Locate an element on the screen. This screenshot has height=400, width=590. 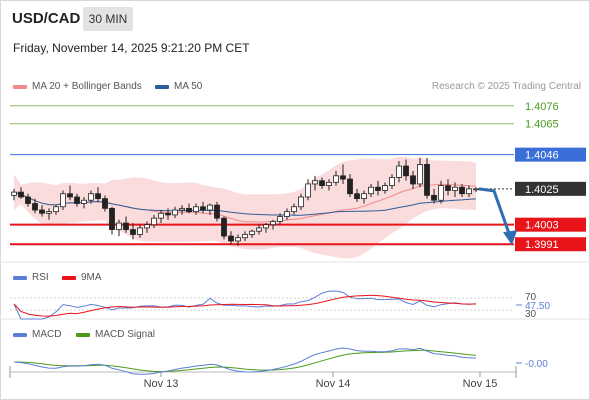
ma20-swatch is located at coordinates (20, 86).